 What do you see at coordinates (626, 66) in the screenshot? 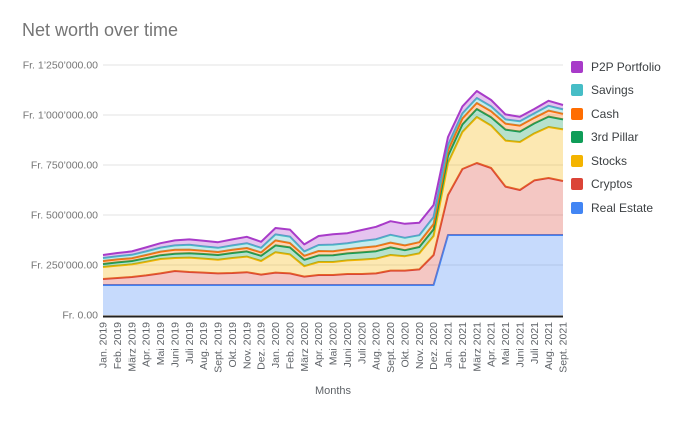
I see `legend-label: P2P Portfolio` at bounding box center [626, 66].